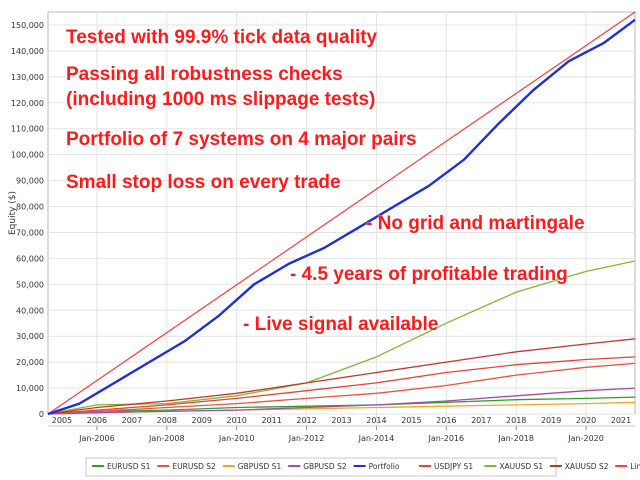 Image resolution: width=640 pixels, height=480 pixels. Describe the element at coordinates (30, 207) in the screenshot. I see `y-tick-label: 80,000` at that location.